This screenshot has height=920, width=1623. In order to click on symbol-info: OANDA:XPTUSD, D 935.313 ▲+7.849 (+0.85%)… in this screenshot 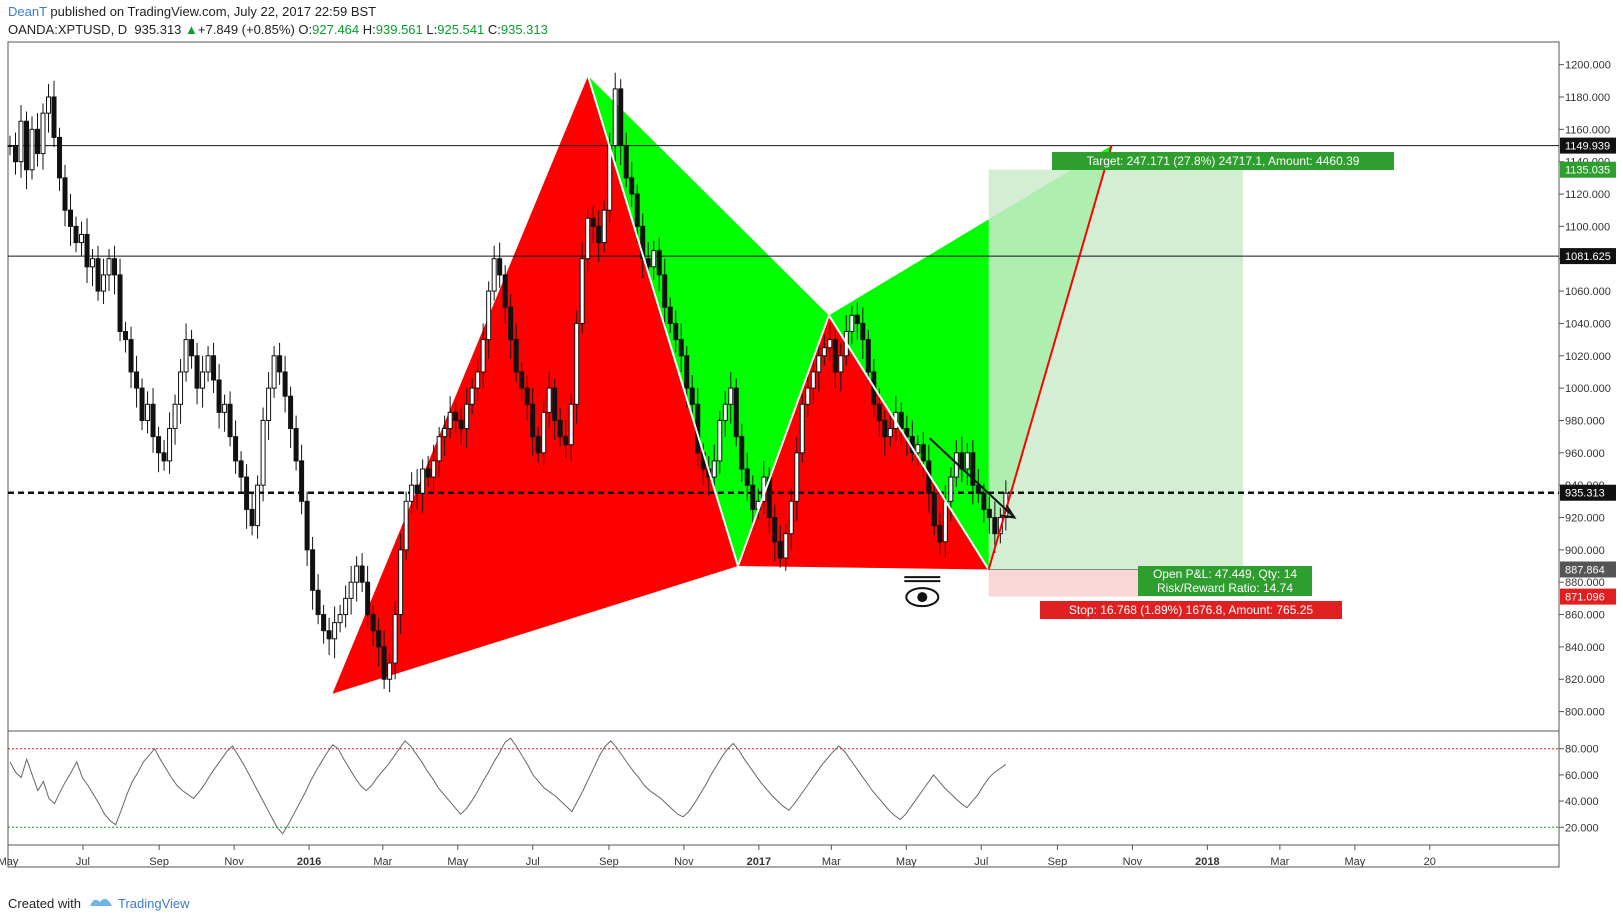, I will do `click(278, 29)`.